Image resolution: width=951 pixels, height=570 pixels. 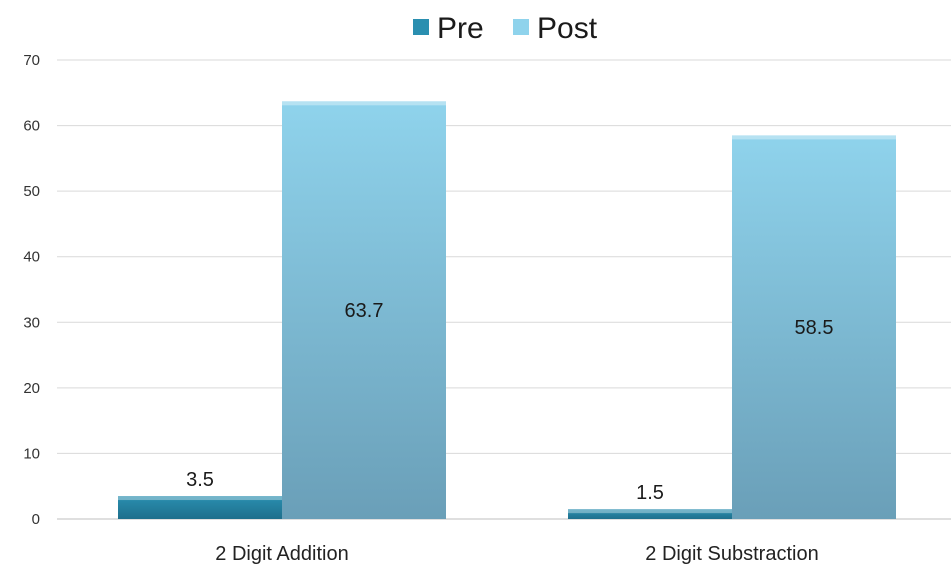 I want to click on legend-swatch-post, so click(x=521, y=27).